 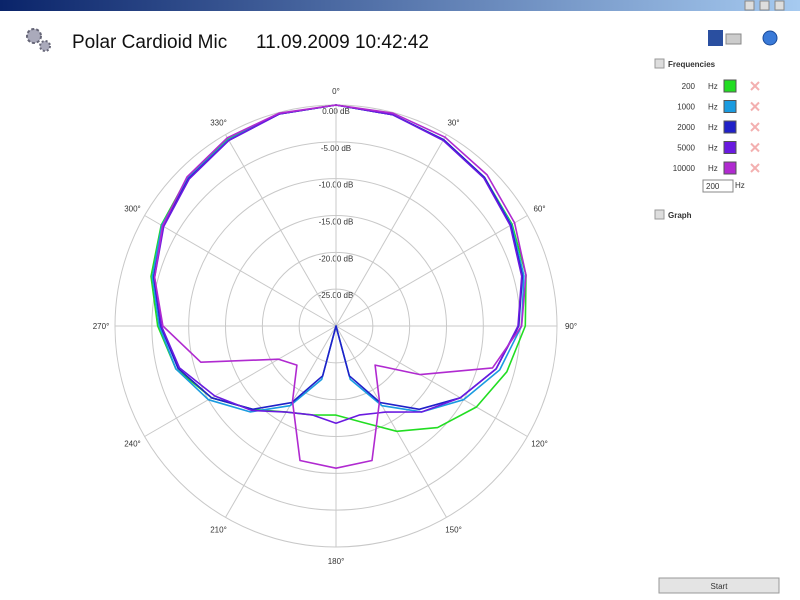 What do you see at coordinates (149, 42) in the screenshot?
I see `title: Polar Cardioid Mic` at bounding box center [149, 42].